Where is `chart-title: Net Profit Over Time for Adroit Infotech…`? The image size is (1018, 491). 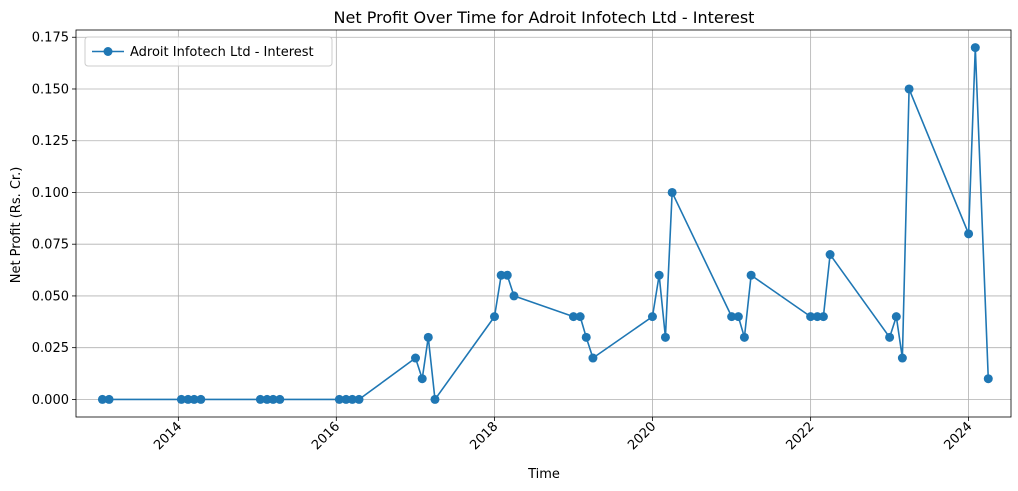 chart-title: Net Profit Over Time for Adroit Infotech… is located at coordinates (544, 17).